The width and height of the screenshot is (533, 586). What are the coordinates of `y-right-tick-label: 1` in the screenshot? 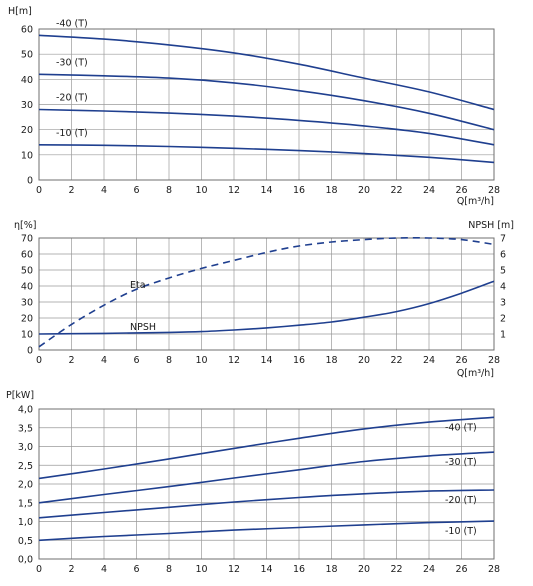 It's located at (503, 335).